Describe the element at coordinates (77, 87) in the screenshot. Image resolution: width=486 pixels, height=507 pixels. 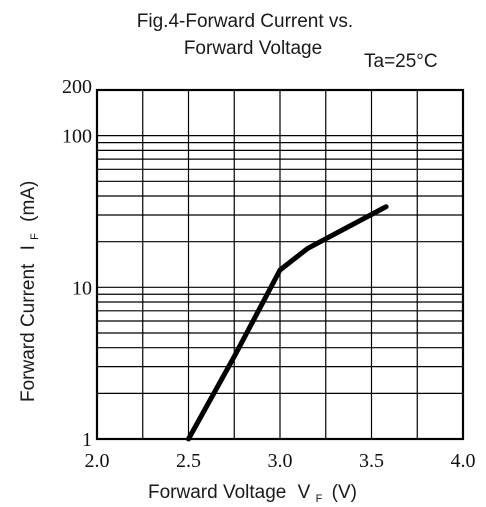
I see `y-tick-label: 200` at that location.